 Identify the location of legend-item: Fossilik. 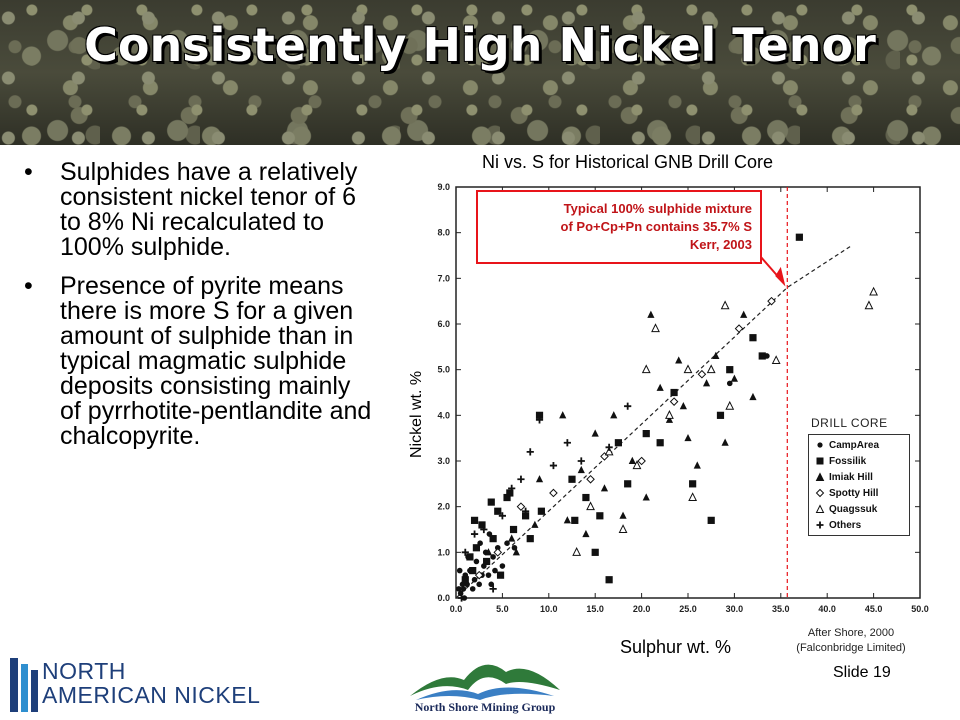
(862, 461).